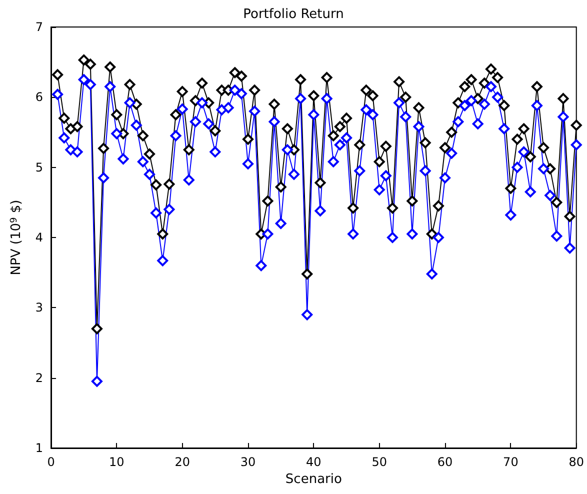  What do you see at coordinates (39, 237) in the screenshot?
I see `y-tick-label: 4` at bounding box center [39, 237].